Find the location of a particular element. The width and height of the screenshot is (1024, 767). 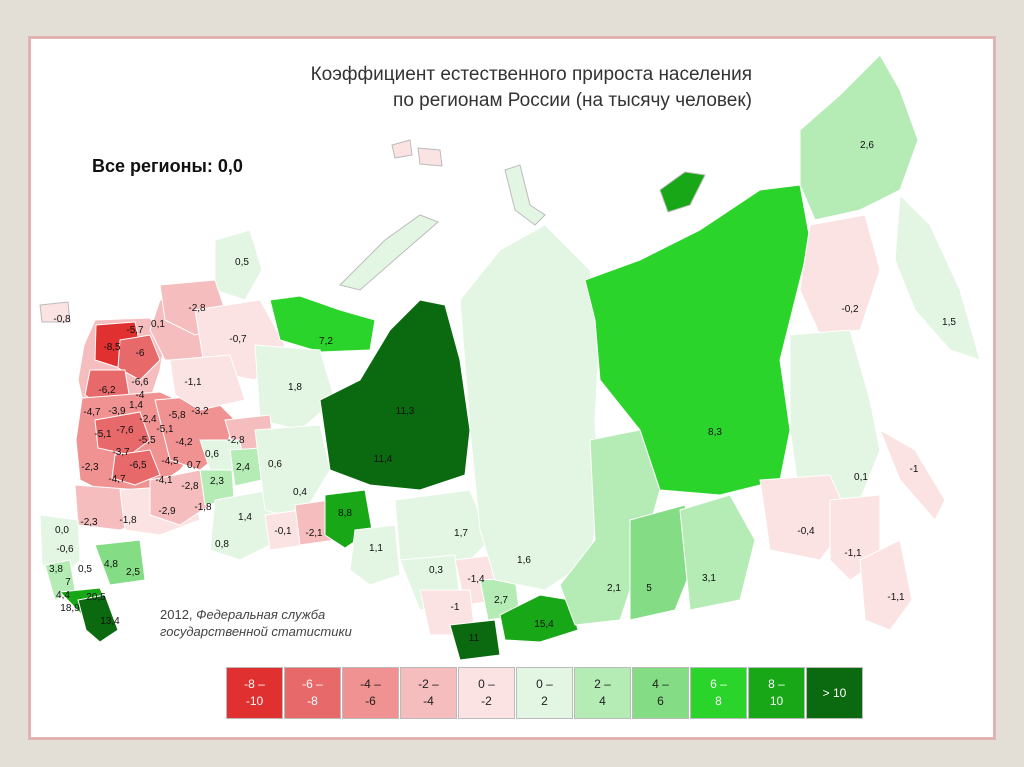

region-value-label: -6 is located at coordinates (140, 353).